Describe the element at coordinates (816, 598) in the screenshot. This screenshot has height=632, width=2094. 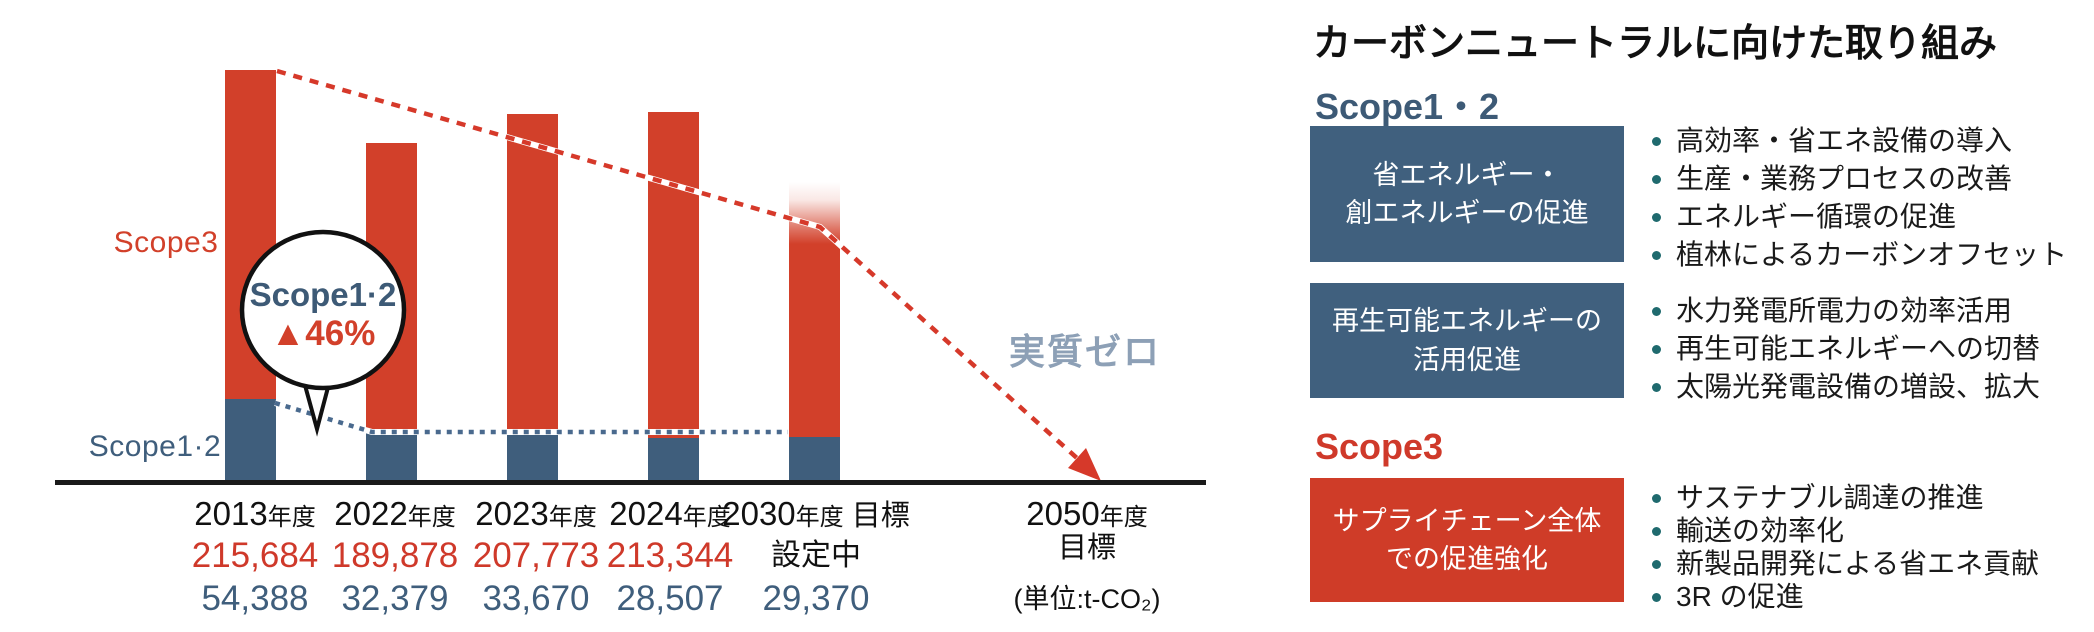
I see `scope12-value: 29,370` at that location.